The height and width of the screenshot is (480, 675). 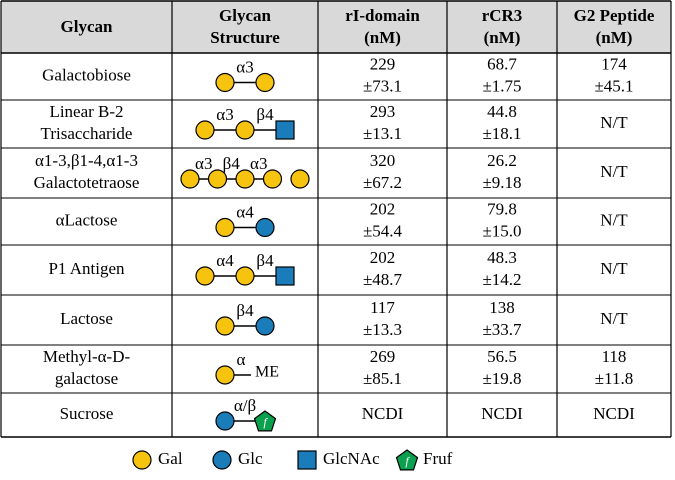 I want to click on cell-text: Methyl-α-D-, so click(x=87, y=356).